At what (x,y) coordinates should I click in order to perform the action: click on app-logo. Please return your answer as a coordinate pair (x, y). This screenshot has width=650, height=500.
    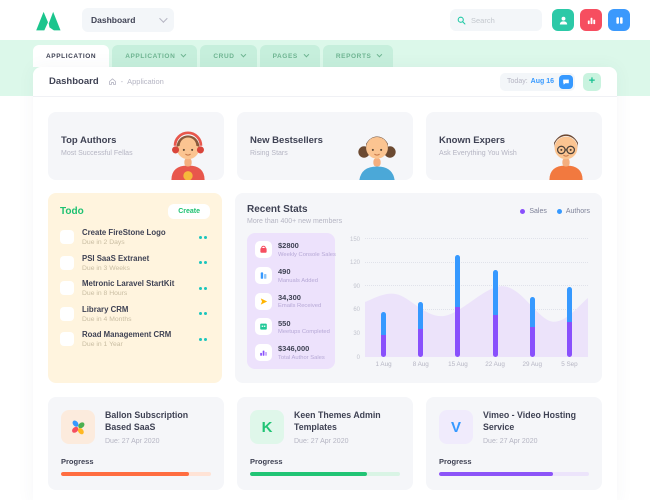
    Looking at the image, I should click on (49, 20).